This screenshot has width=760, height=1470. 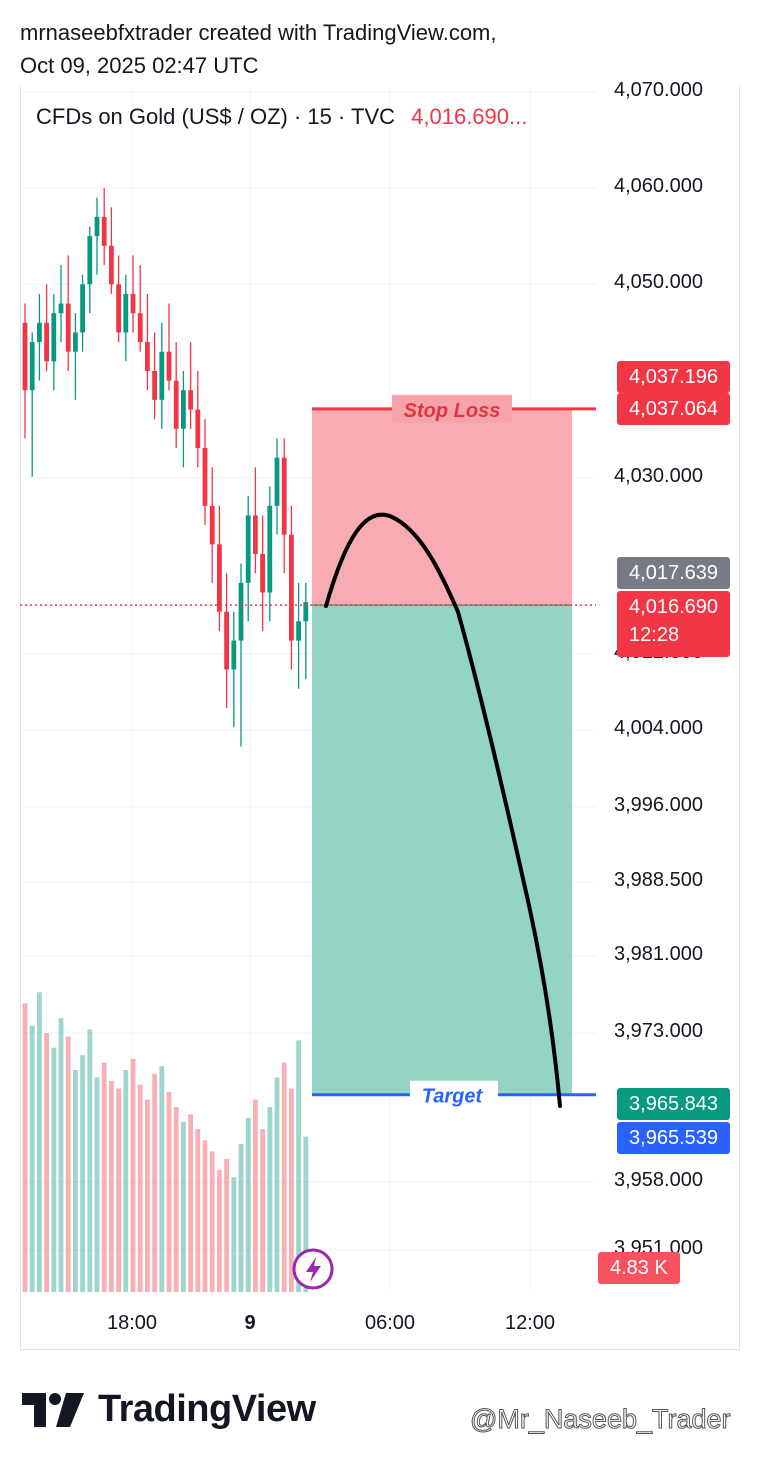 I want to click on time-tick-label: 9, so click(x=250, y=1323).